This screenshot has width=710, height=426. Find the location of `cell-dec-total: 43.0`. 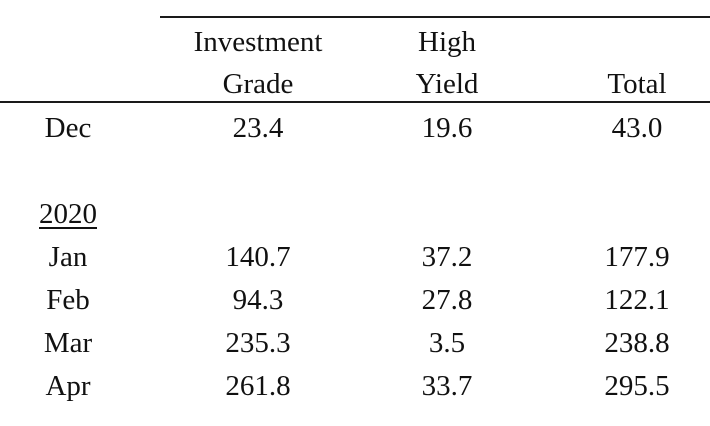

cell-dec-total: 43.0 is located at coordinates (637, 128).